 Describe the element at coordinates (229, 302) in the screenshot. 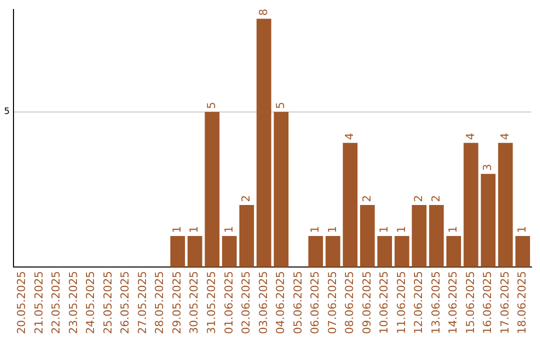

I see `x-tick-label: 01.06.2025` at that location.